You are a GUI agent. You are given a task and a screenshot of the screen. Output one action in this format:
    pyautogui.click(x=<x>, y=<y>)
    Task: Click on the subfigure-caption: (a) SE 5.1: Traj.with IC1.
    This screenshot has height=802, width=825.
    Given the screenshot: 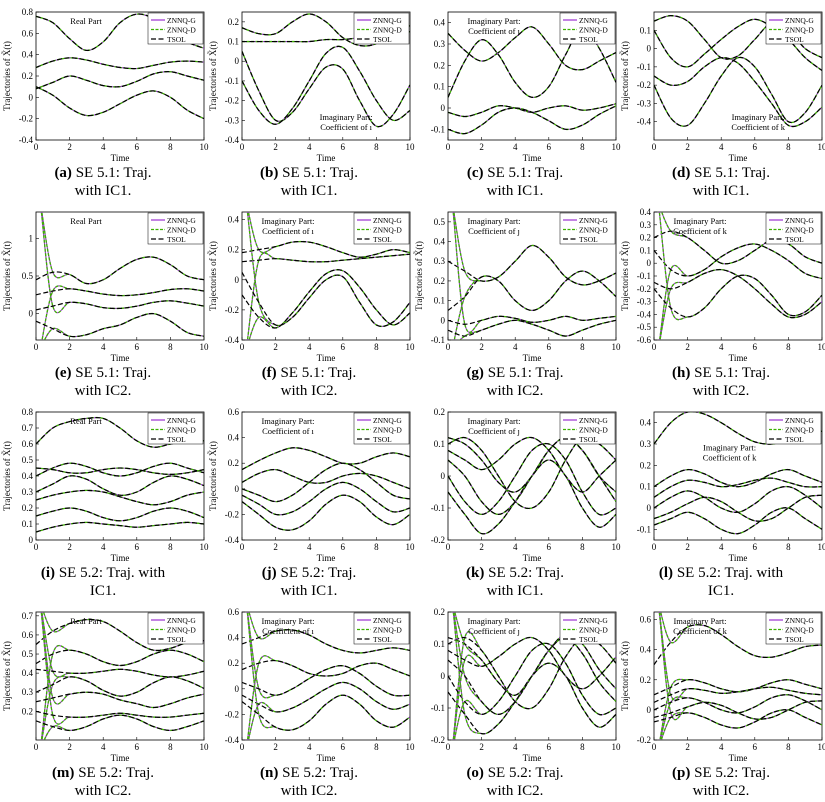 What is the action you would take?
    pyautogui.click(x=103, y=182)
    